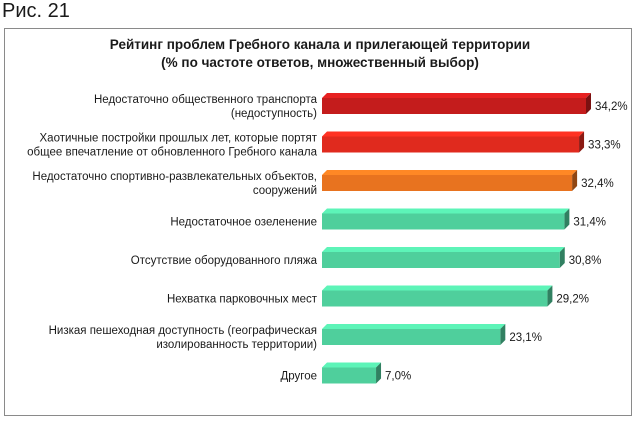 Image resolution: width=640 pixels, height=425 pixels. Describe the element at coordinates (398, 377) in the screenshot. I see `bar-value-label: 7,0%` at that location.